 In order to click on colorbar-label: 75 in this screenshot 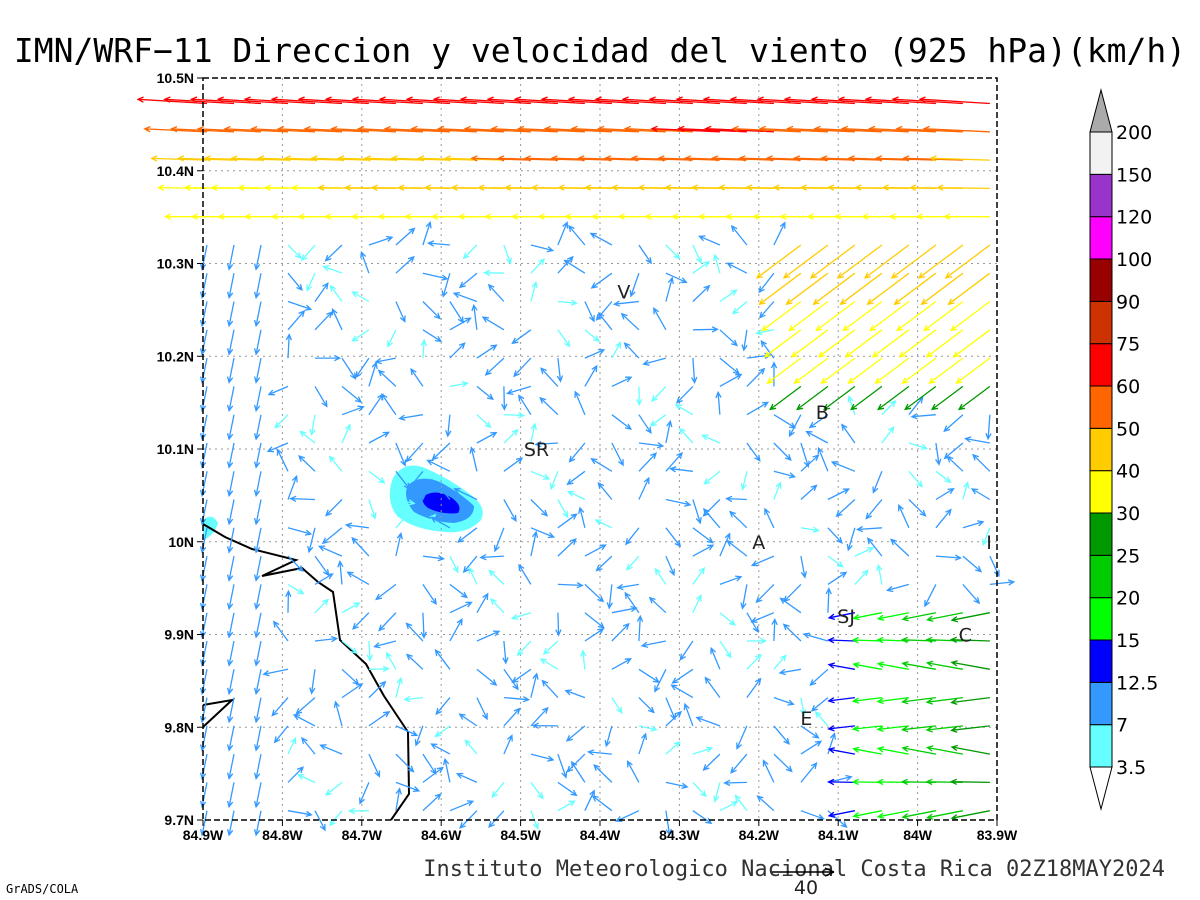, I will do `click(1128, 345)`.